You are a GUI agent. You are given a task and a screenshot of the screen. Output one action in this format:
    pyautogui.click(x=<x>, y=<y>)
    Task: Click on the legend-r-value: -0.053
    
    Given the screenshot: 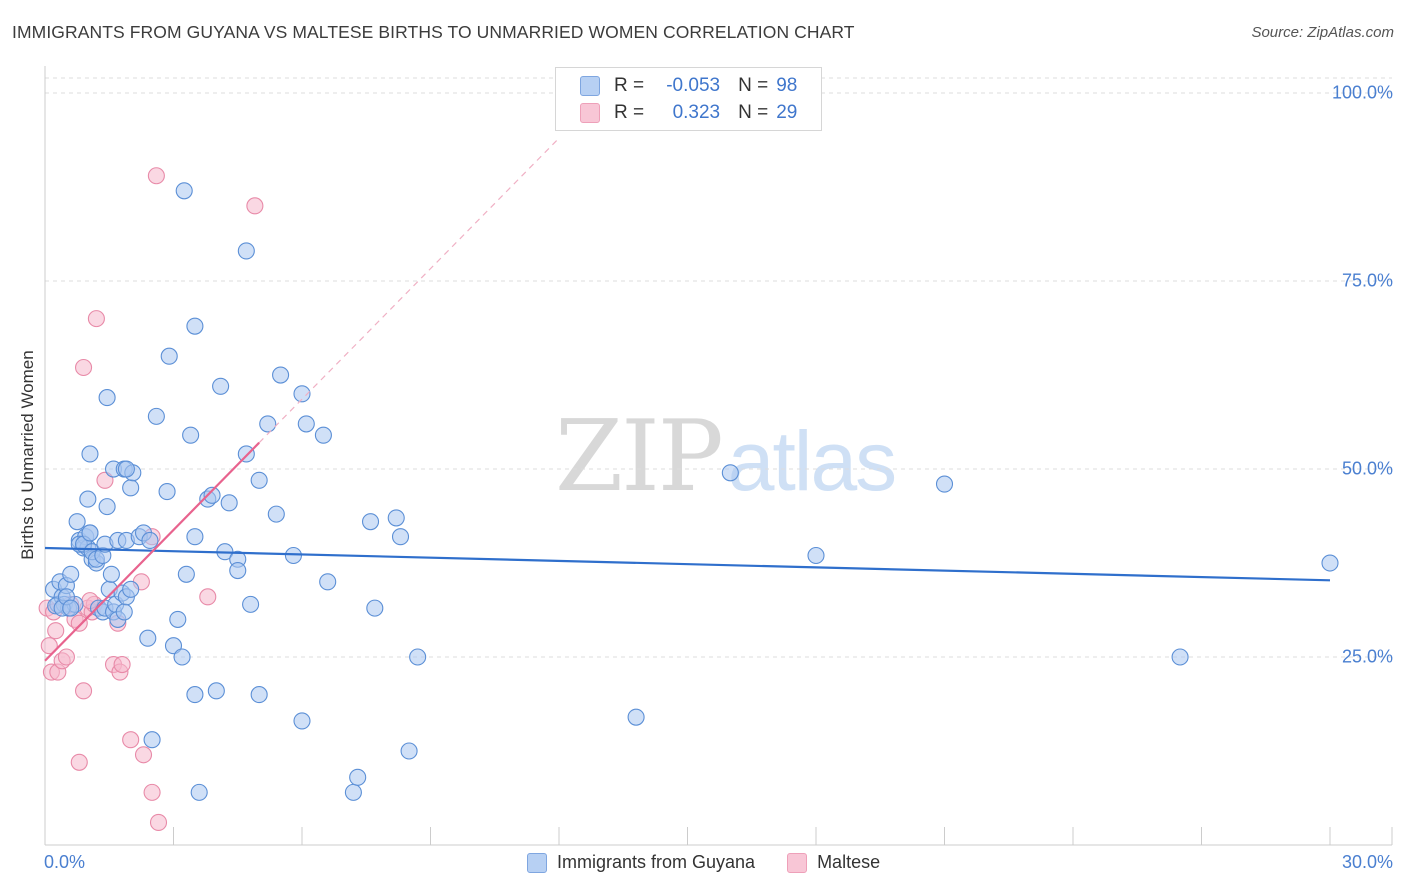 What is the action you would take?
    pyautogui.click(x=693, y=85)
    